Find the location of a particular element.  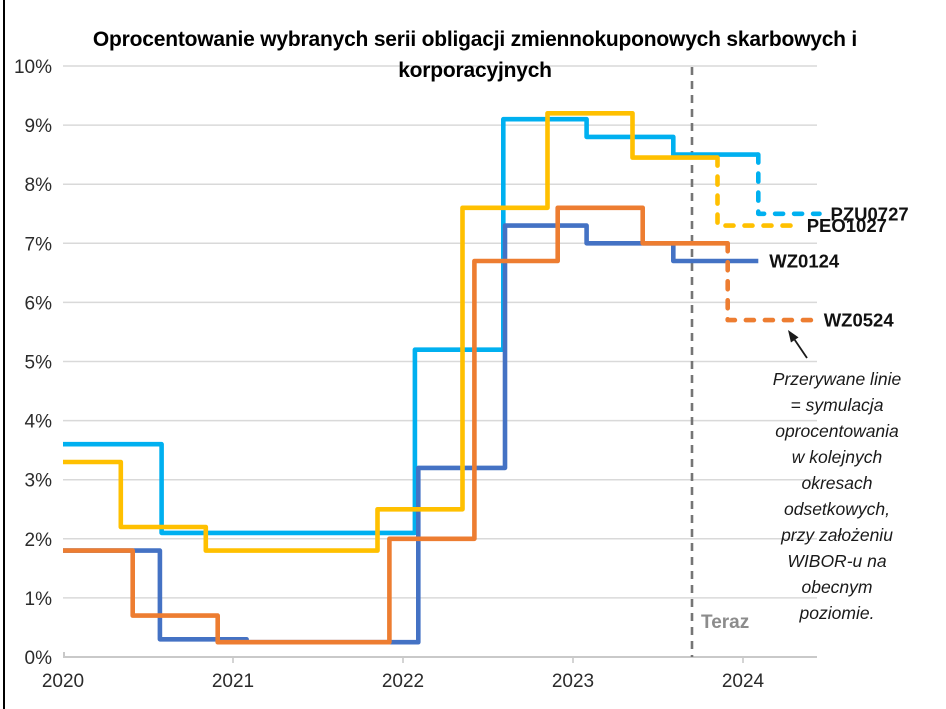

teraz-label: Teraz is located at coordinates (725, 622).